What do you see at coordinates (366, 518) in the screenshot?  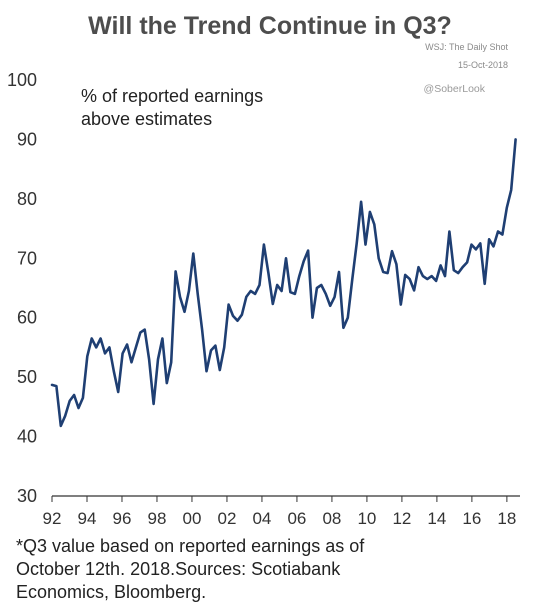 I see `x-tick-label: 10` at bounding box center [366, 518].